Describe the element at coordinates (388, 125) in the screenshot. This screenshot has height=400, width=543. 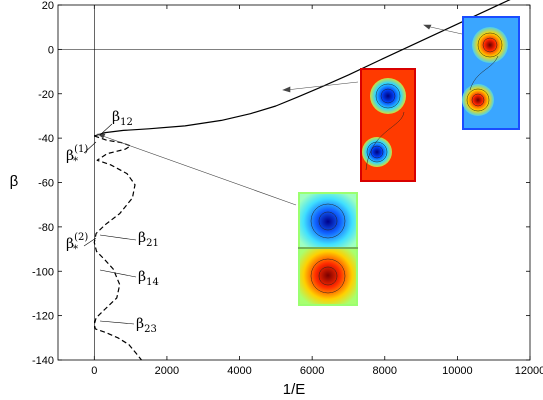
I see `inset-mode-middle` at that location.